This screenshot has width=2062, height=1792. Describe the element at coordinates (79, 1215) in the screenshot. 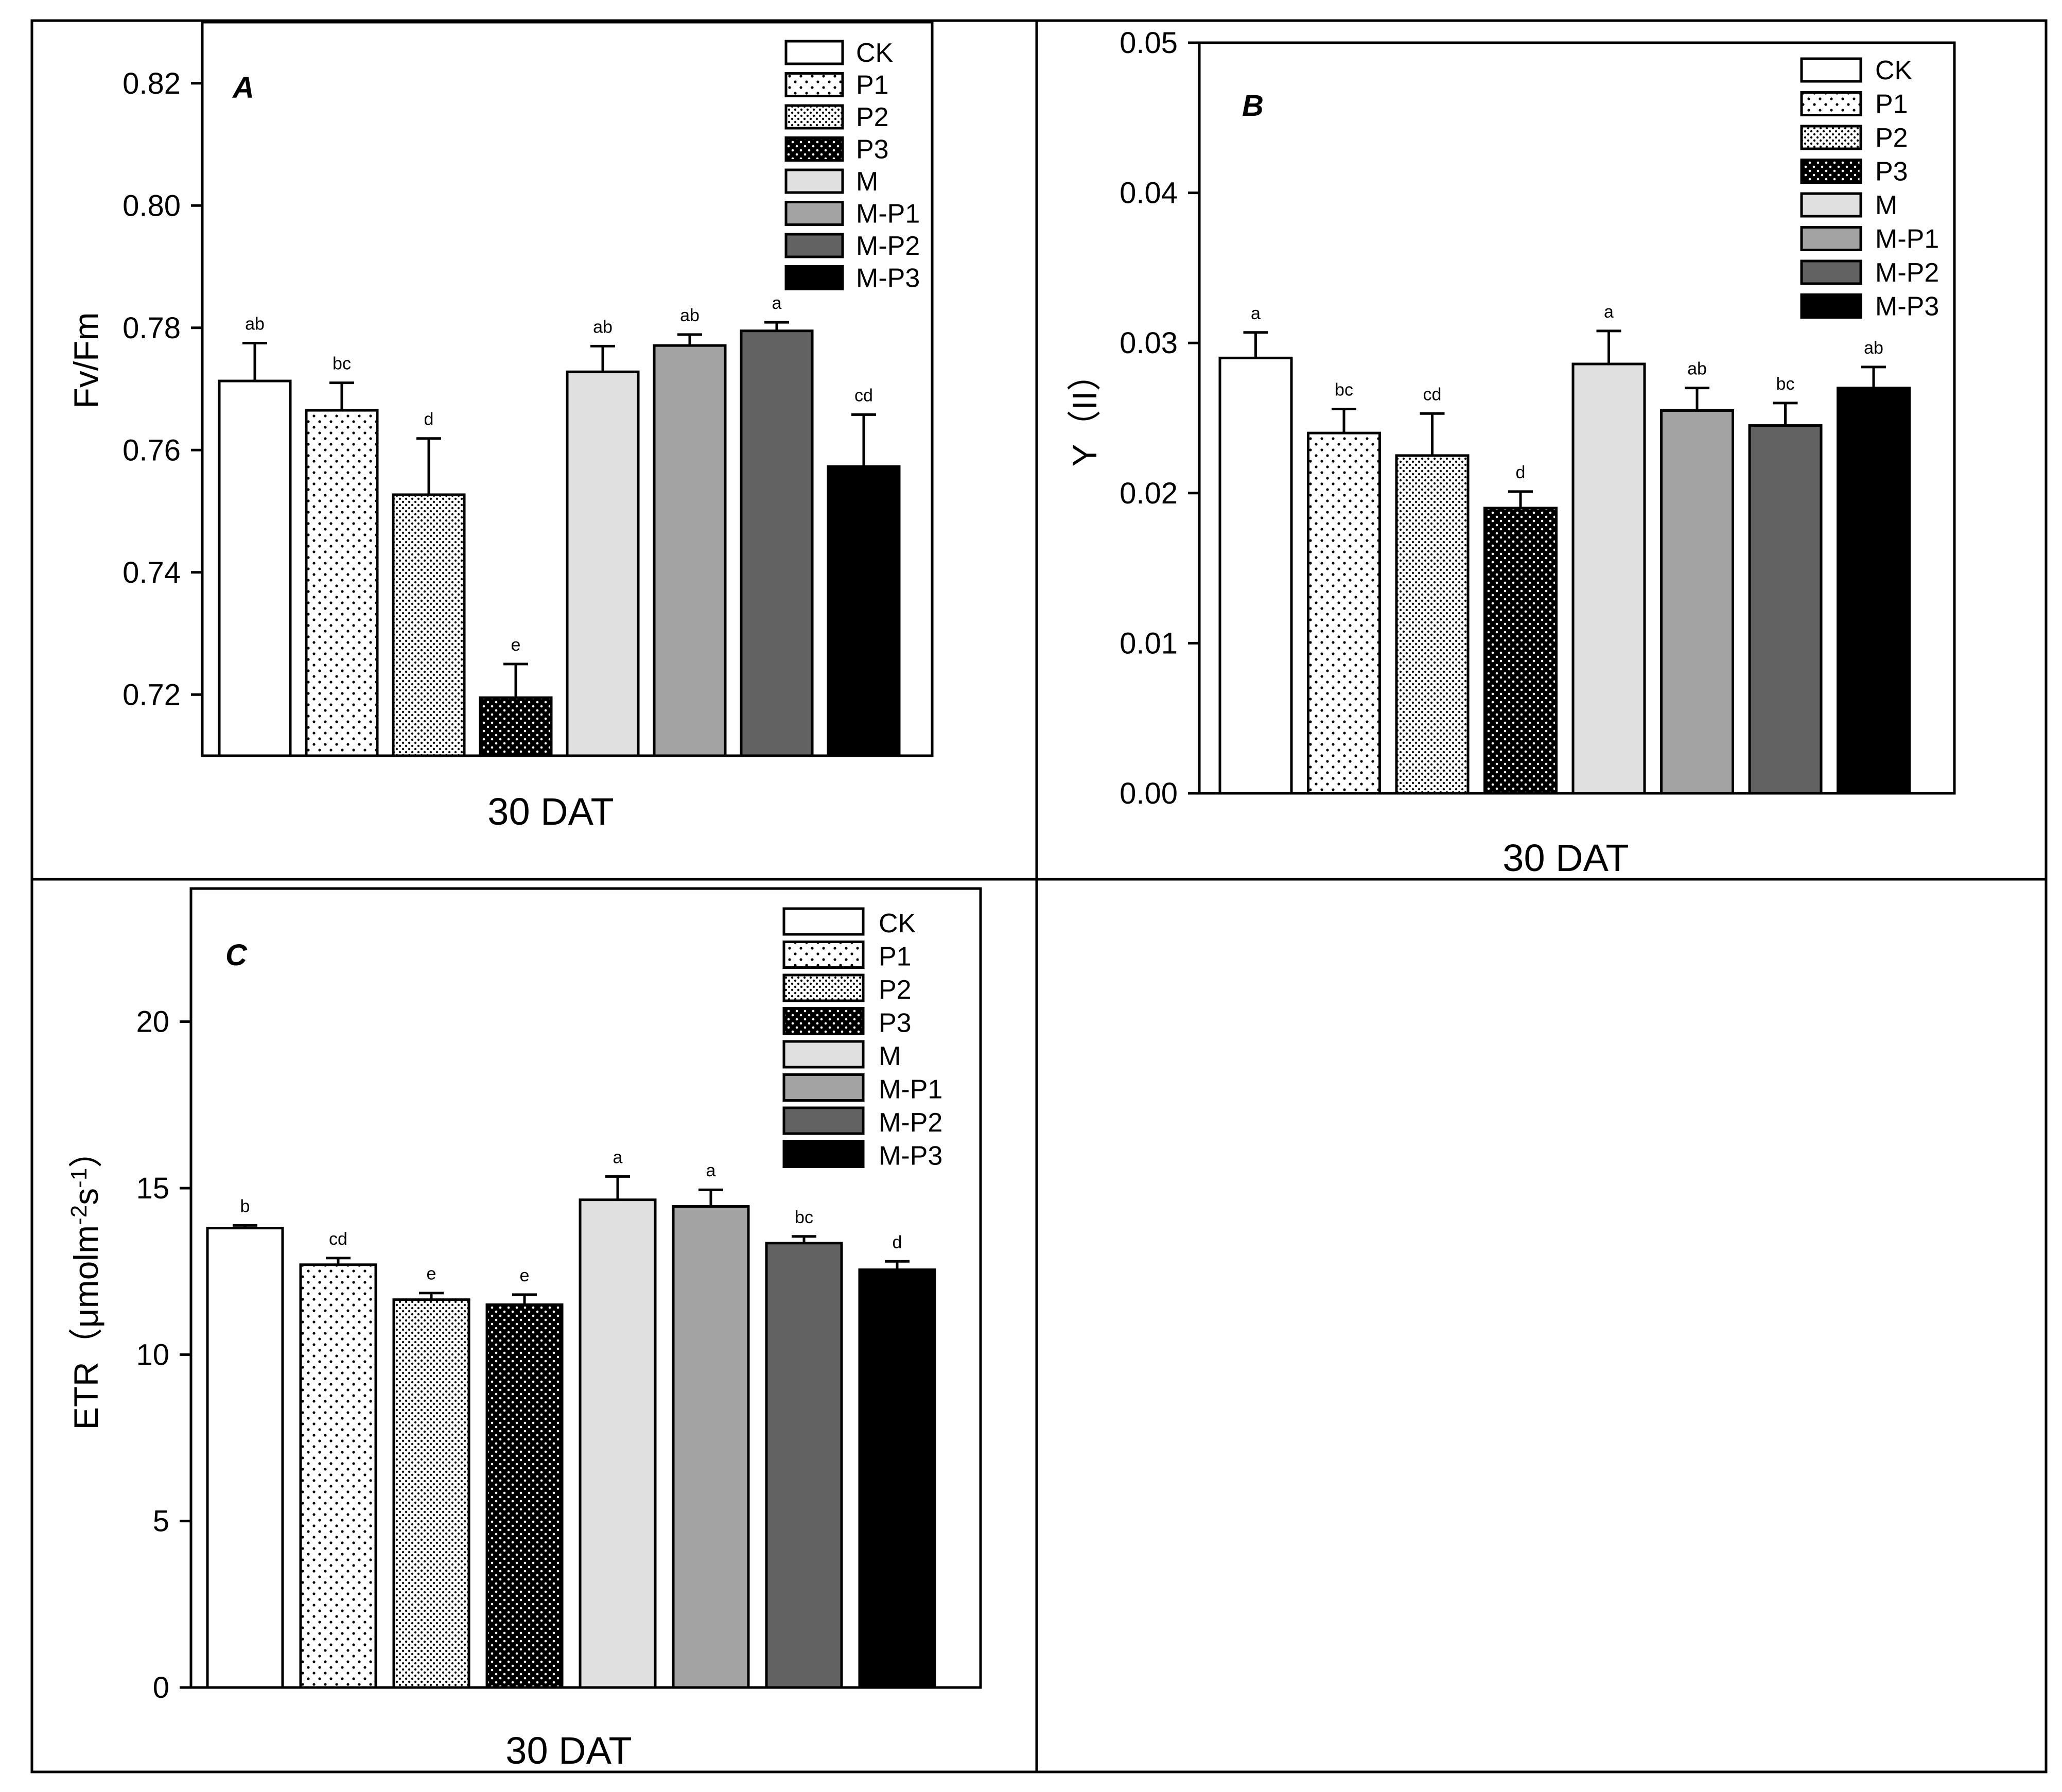

I see `y-axis-title-part: -2` at that location.